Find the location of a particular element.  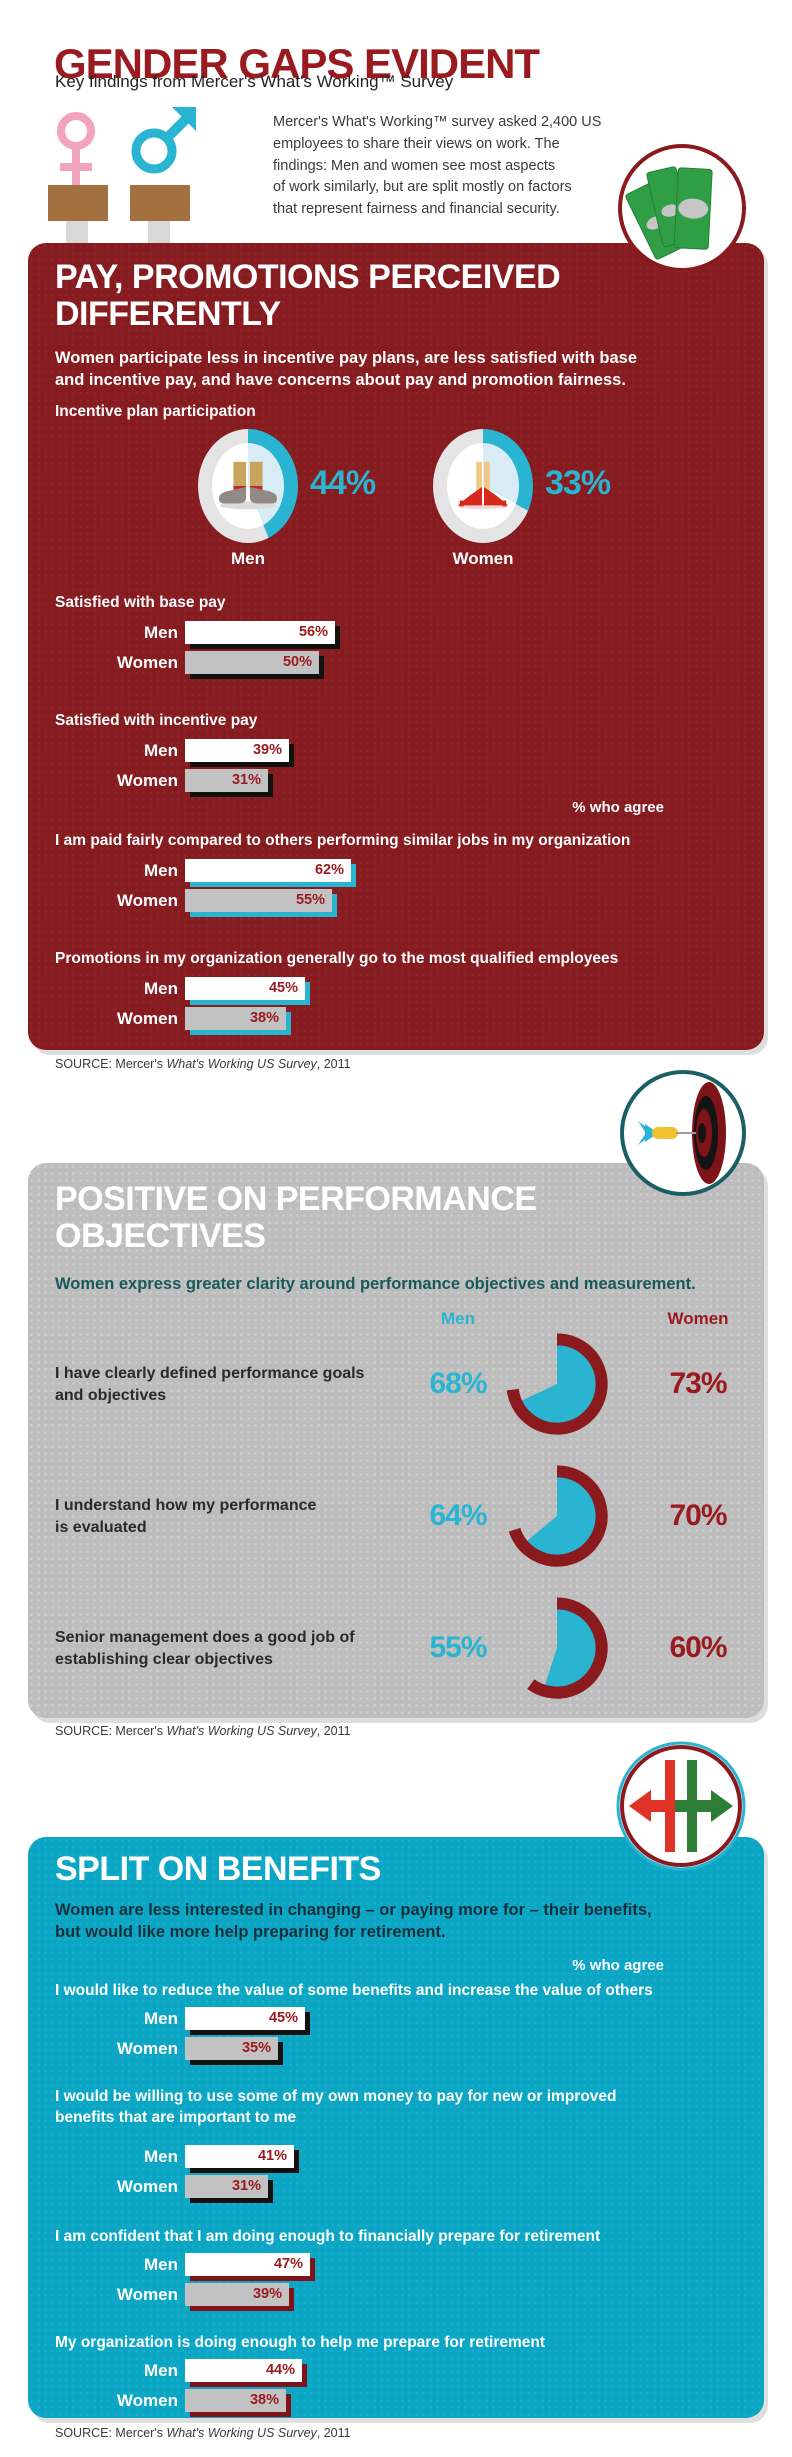

dartboard is located at coordinates (709, 1133).